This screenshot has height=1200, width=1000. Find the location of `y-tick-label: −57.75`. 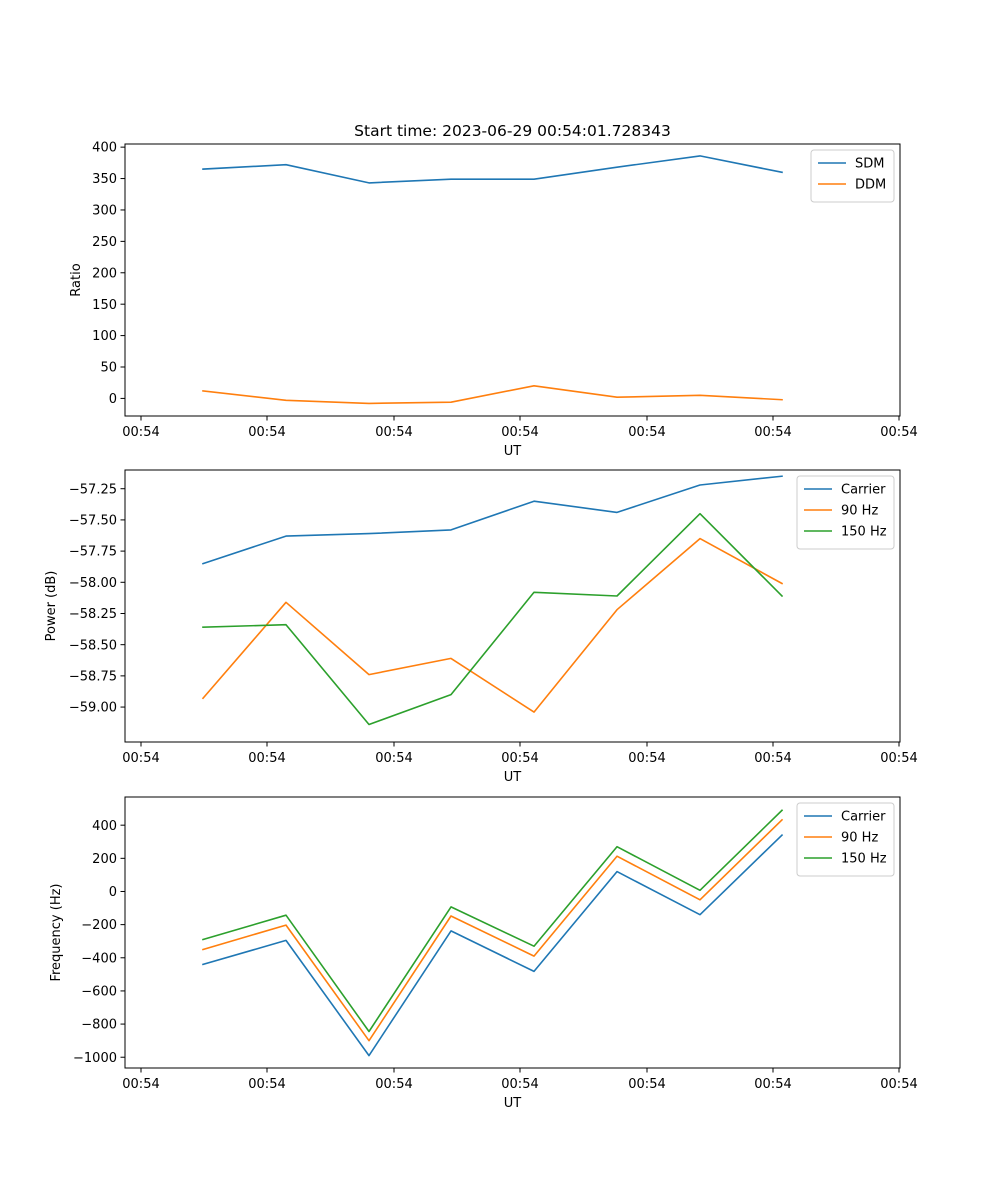

y-tick-label: −57.75 is located at coordinates (93, 552).